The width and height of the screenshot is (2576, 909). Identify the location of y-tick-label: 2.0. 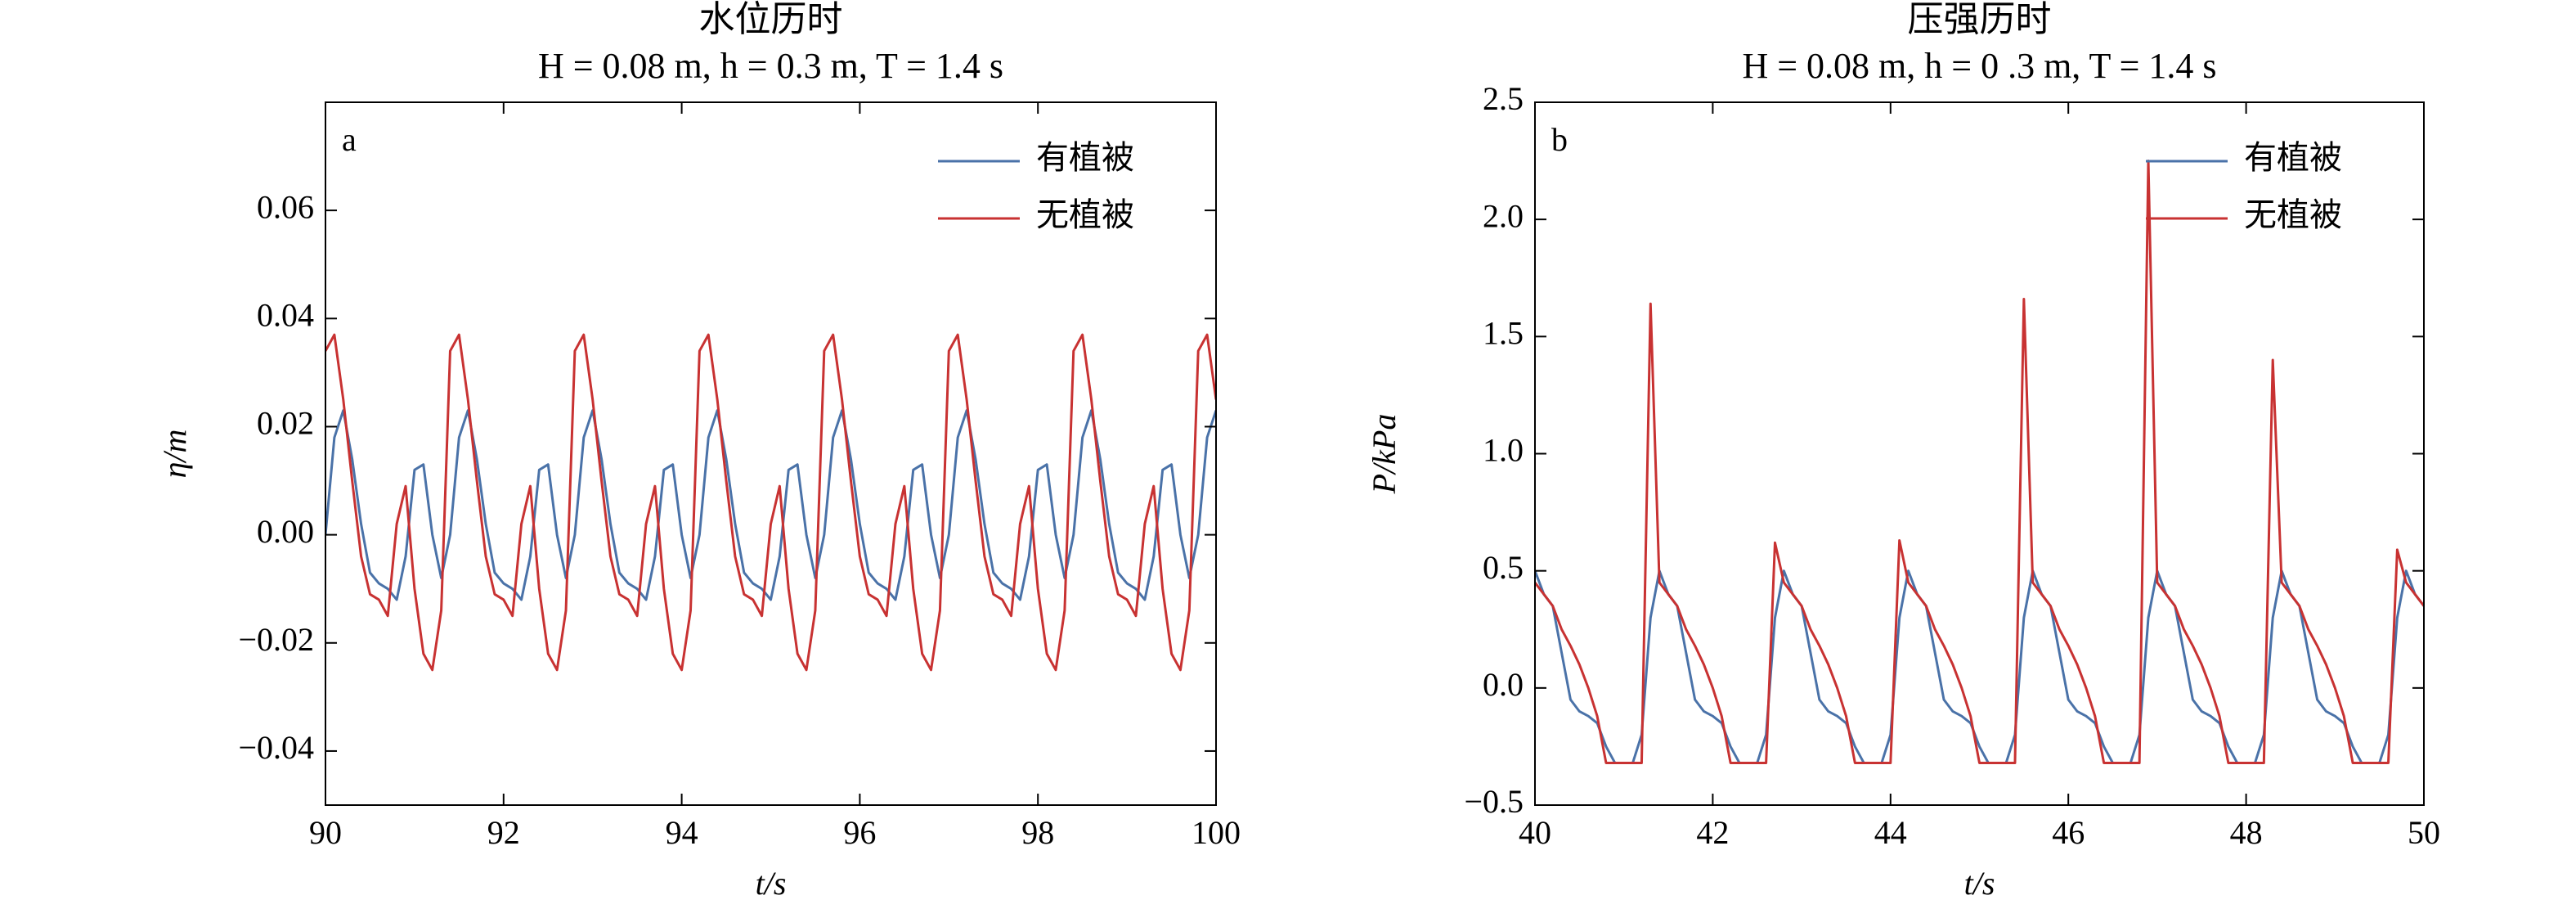
(1504, 216).